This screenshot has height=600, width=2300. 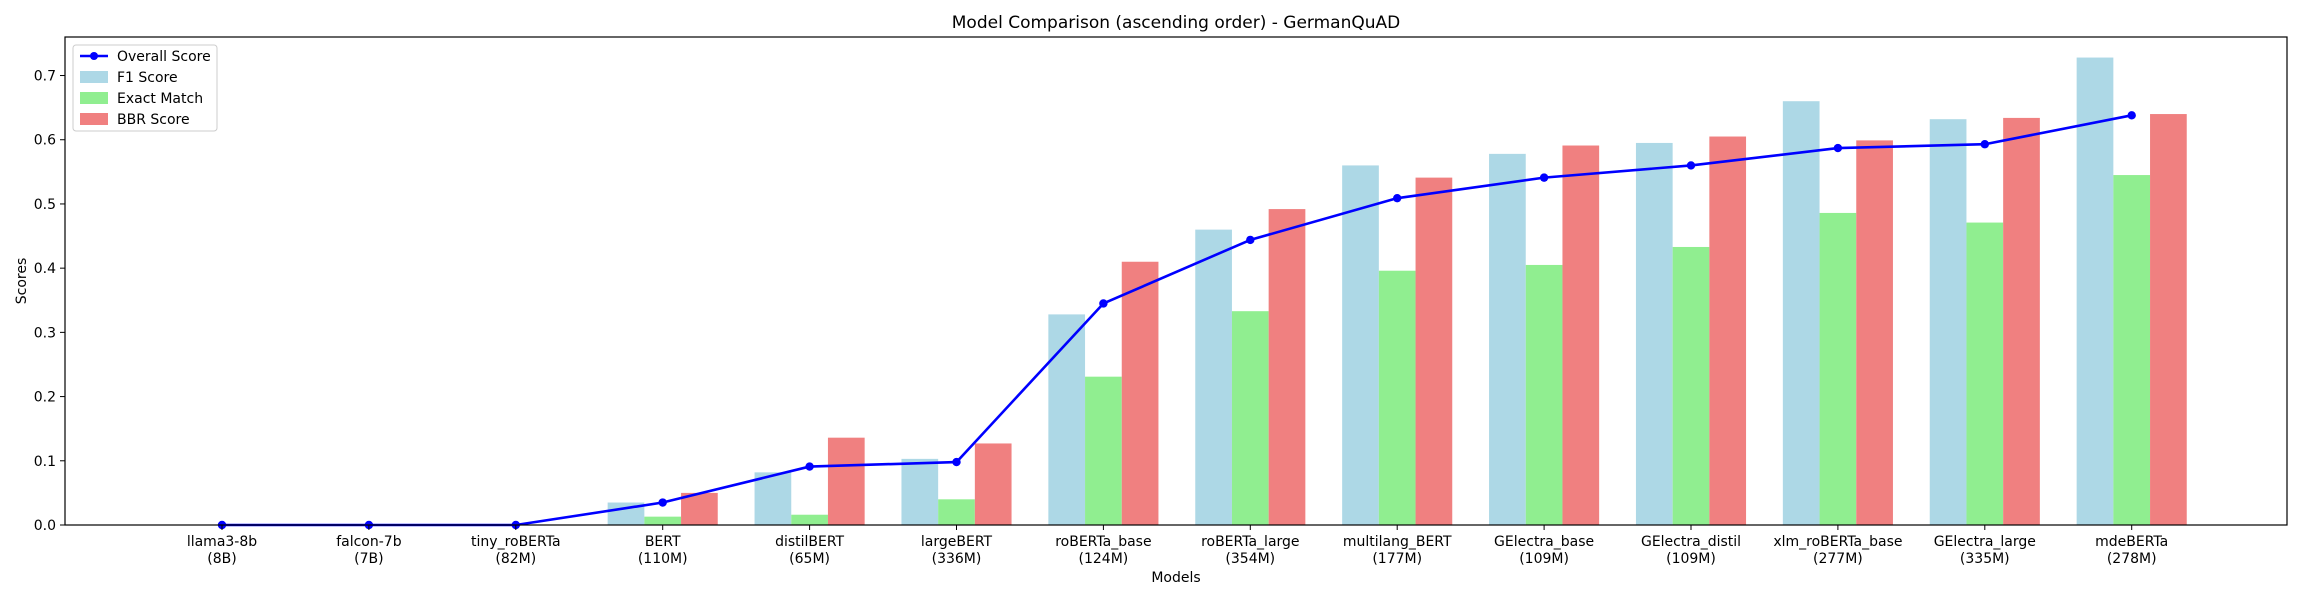 I want to click on x-tick-label: (65M), so click(x=809, y=559).